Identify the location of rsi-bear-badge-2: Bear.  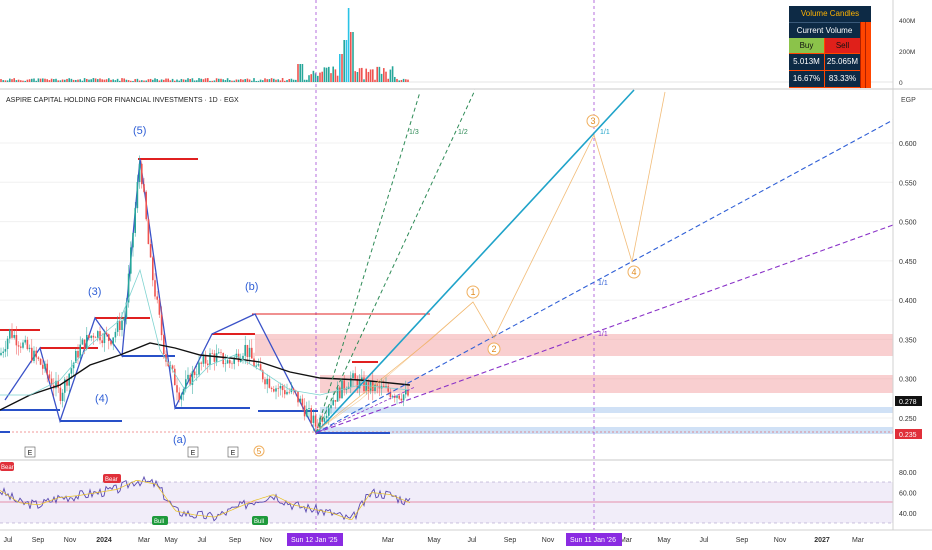
(111, 480).